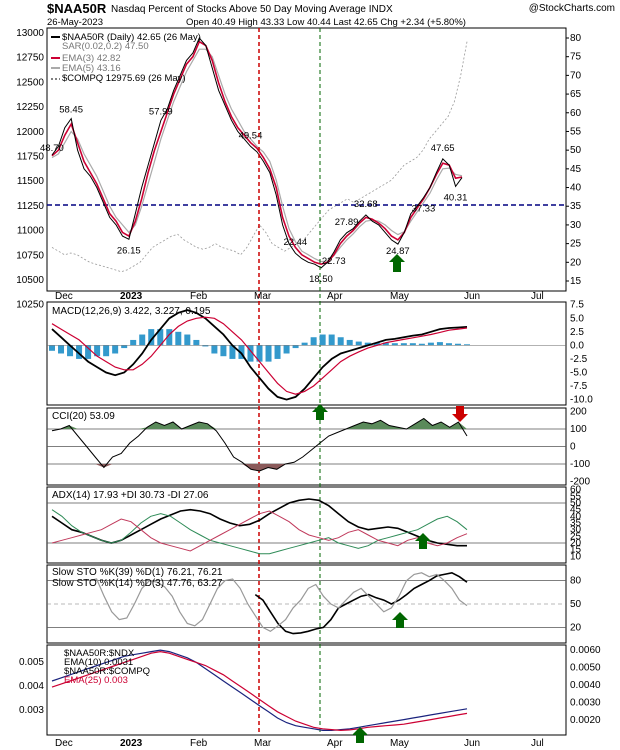 The image size is (620, 750). I want to click on legend-compq: $COMPQ 12975.69 (26 May), so click(124, 78).